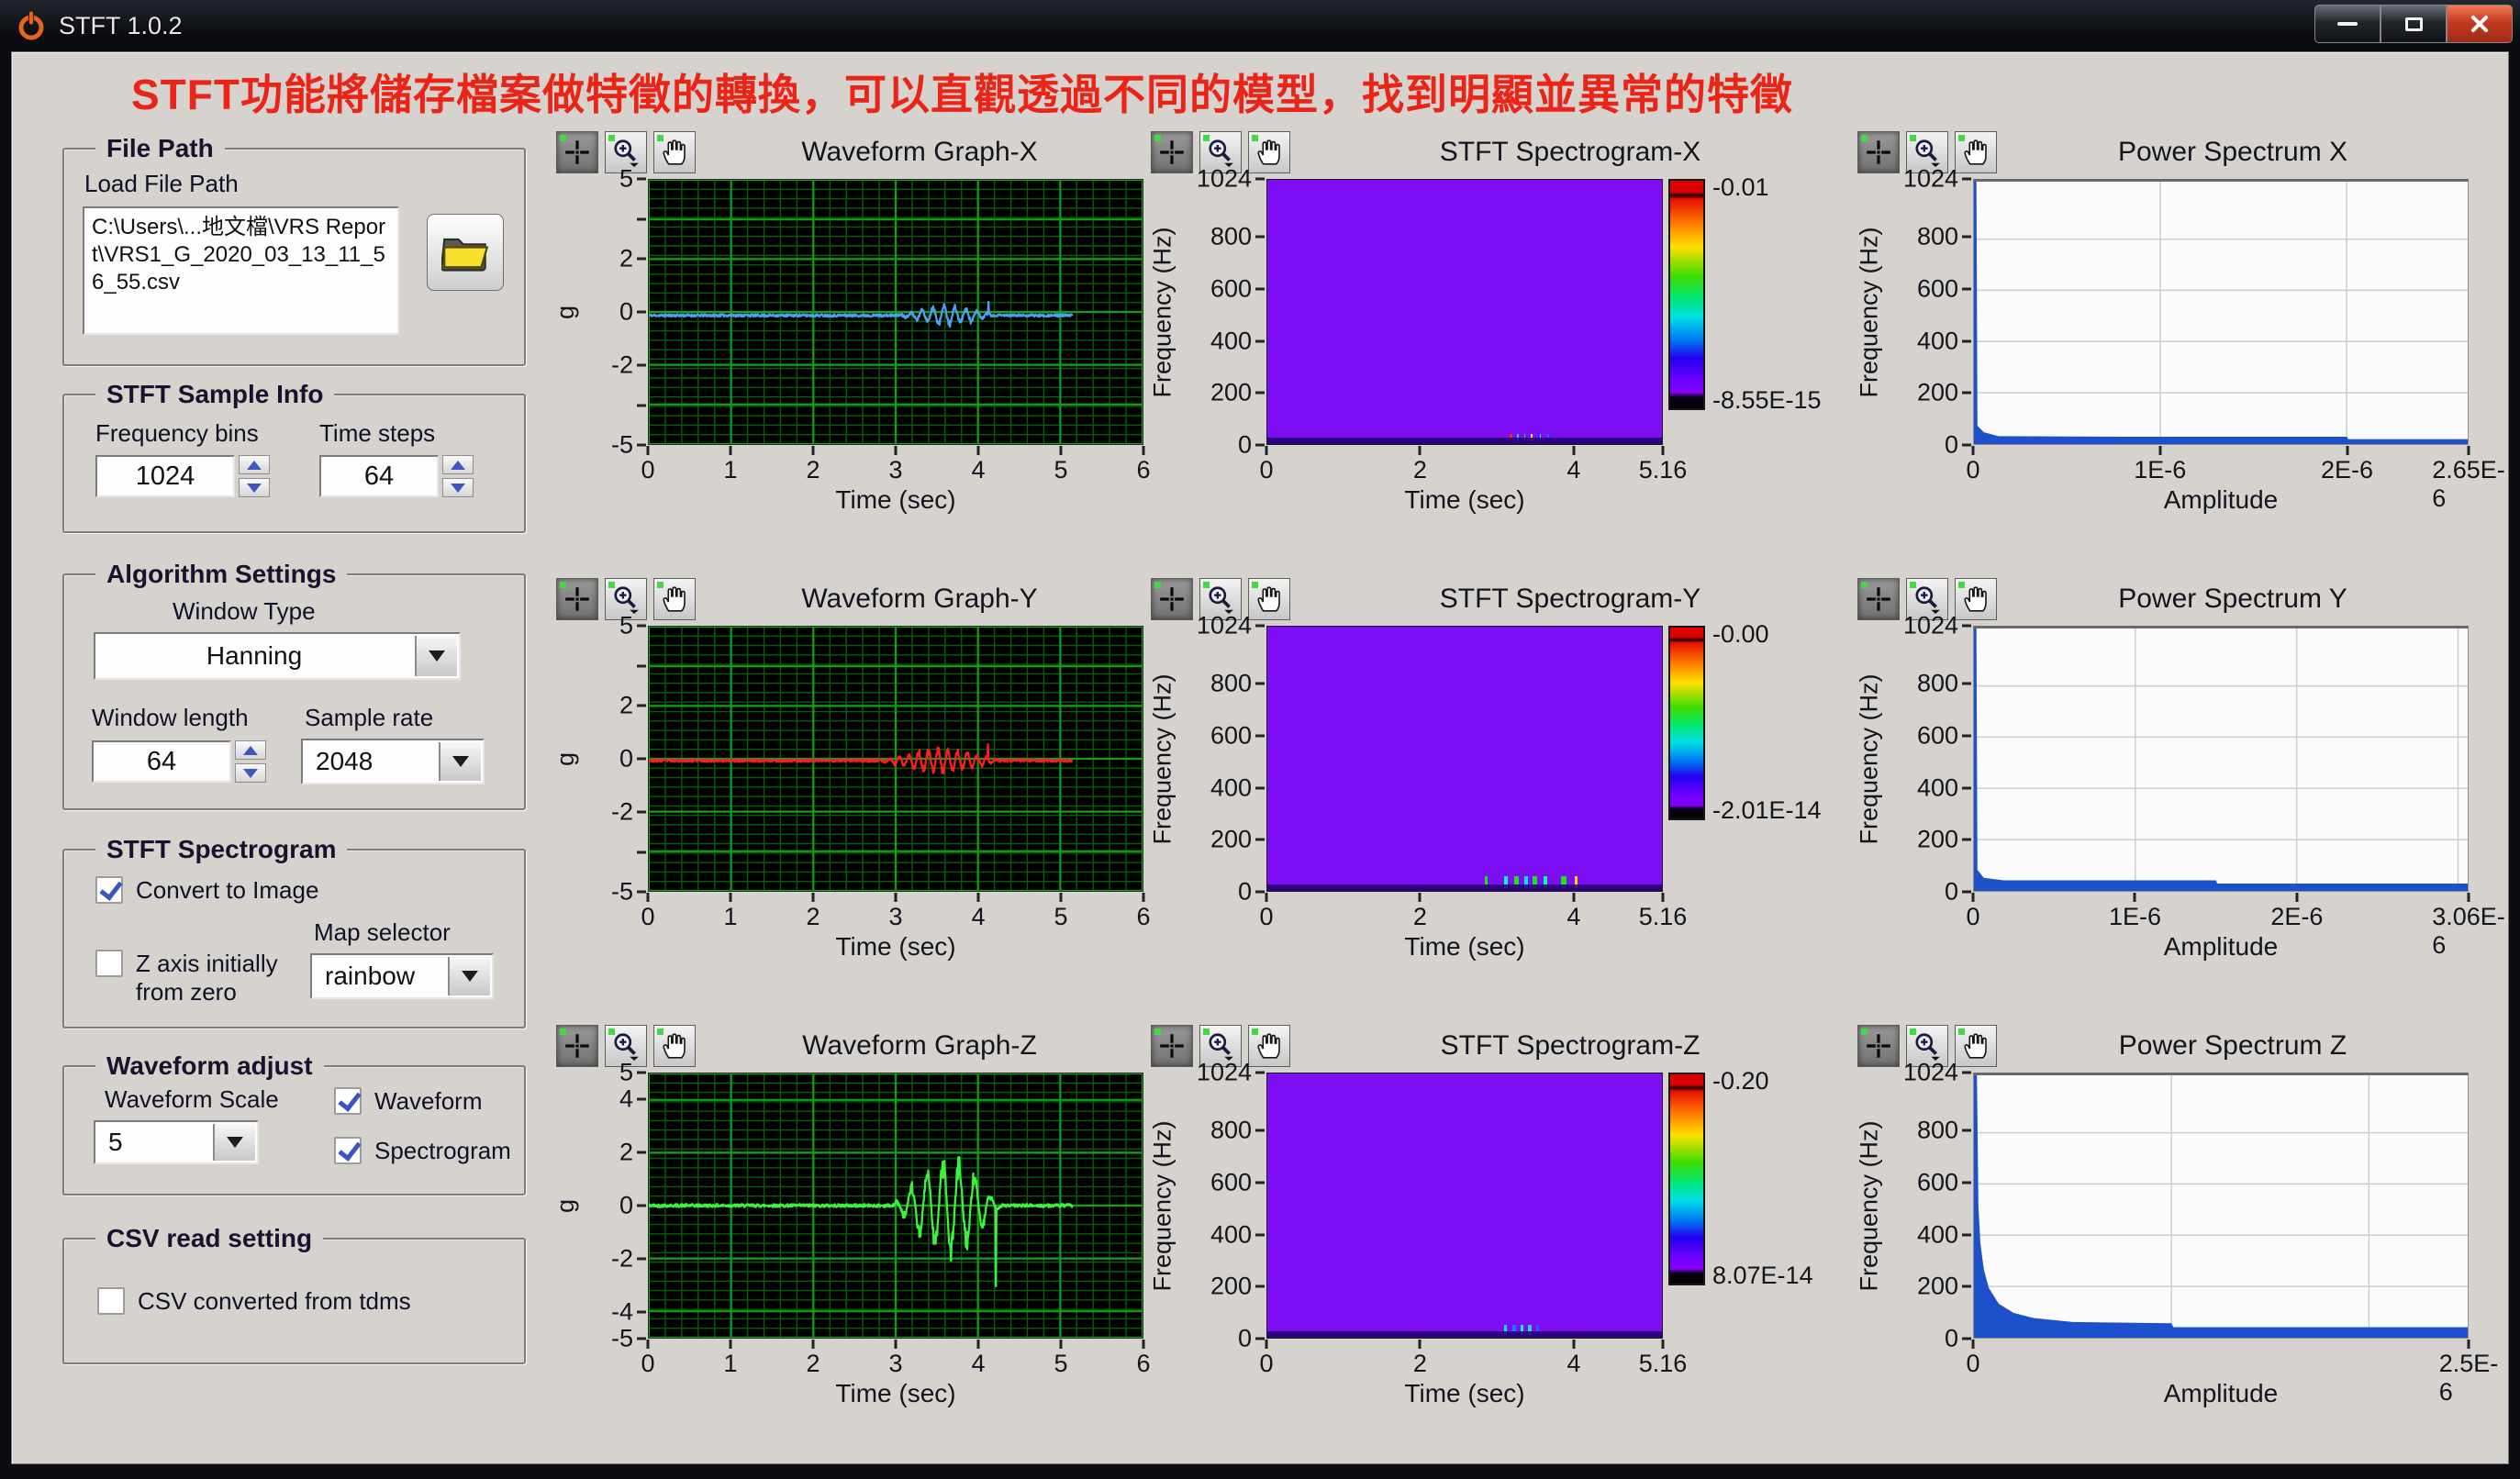 The image size is (2520, 1479). What do you see at coordinates (460, 761) in the screenshot?
I see `sample-rate-dropdown-button` at bounding box center [460, 761].